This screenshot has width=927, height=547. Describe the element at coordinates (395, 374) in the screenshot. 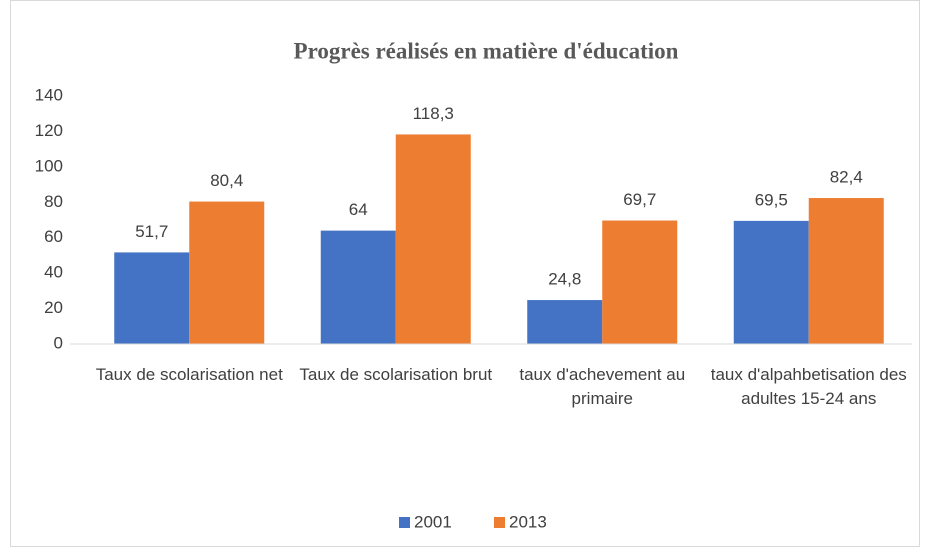

I see `x-tick-label: Taux de scolarisation brut` at that location.